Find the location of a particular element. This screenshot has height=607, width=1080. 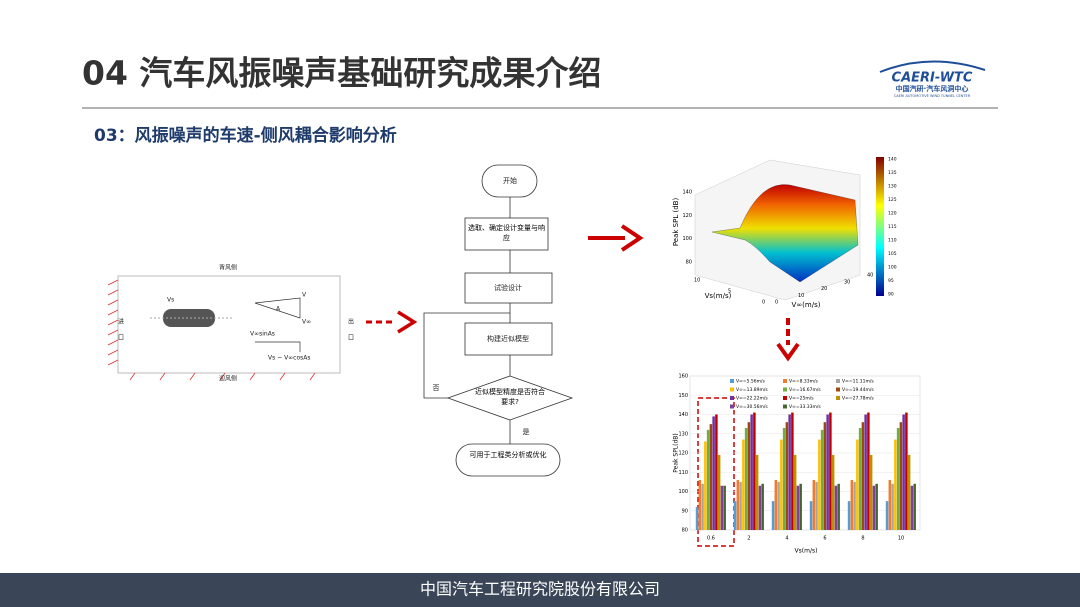

yes-label: 是 is located at coordinates (526, 432).